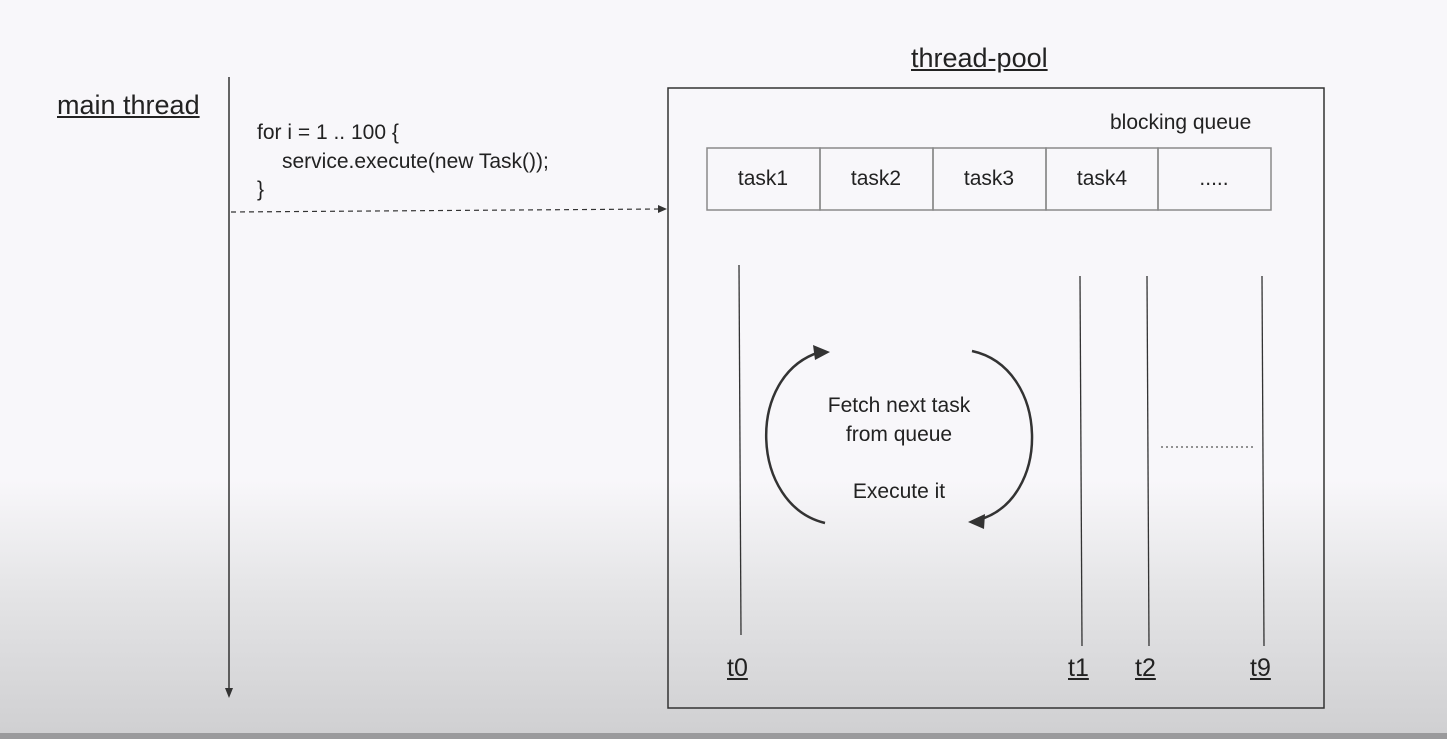  Describe the element at coordinates (1181, 122) in the screenshot. I see `blocking-queue-label: blocking queue` at that location.